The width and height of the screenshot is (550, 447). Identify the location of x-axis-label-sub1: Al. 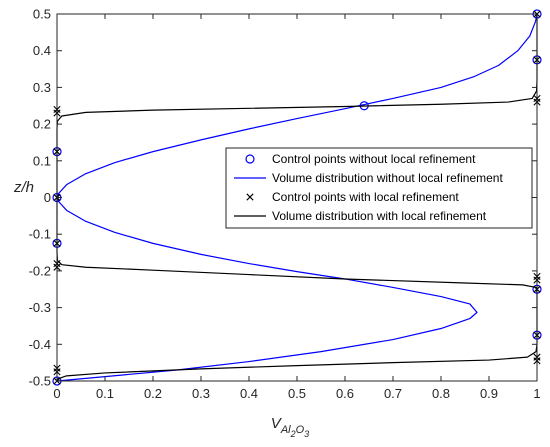
(285, 430).